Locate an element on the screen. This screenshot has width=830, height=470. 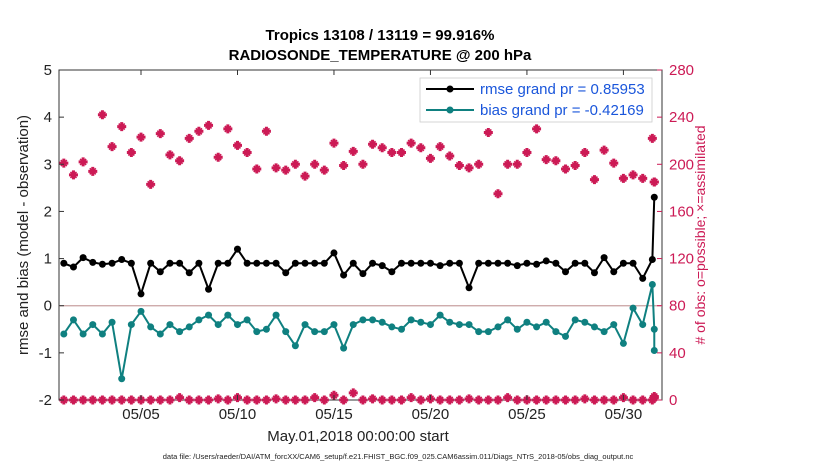
y-tick-label-right: 80 is located at coordinates (677, 306).